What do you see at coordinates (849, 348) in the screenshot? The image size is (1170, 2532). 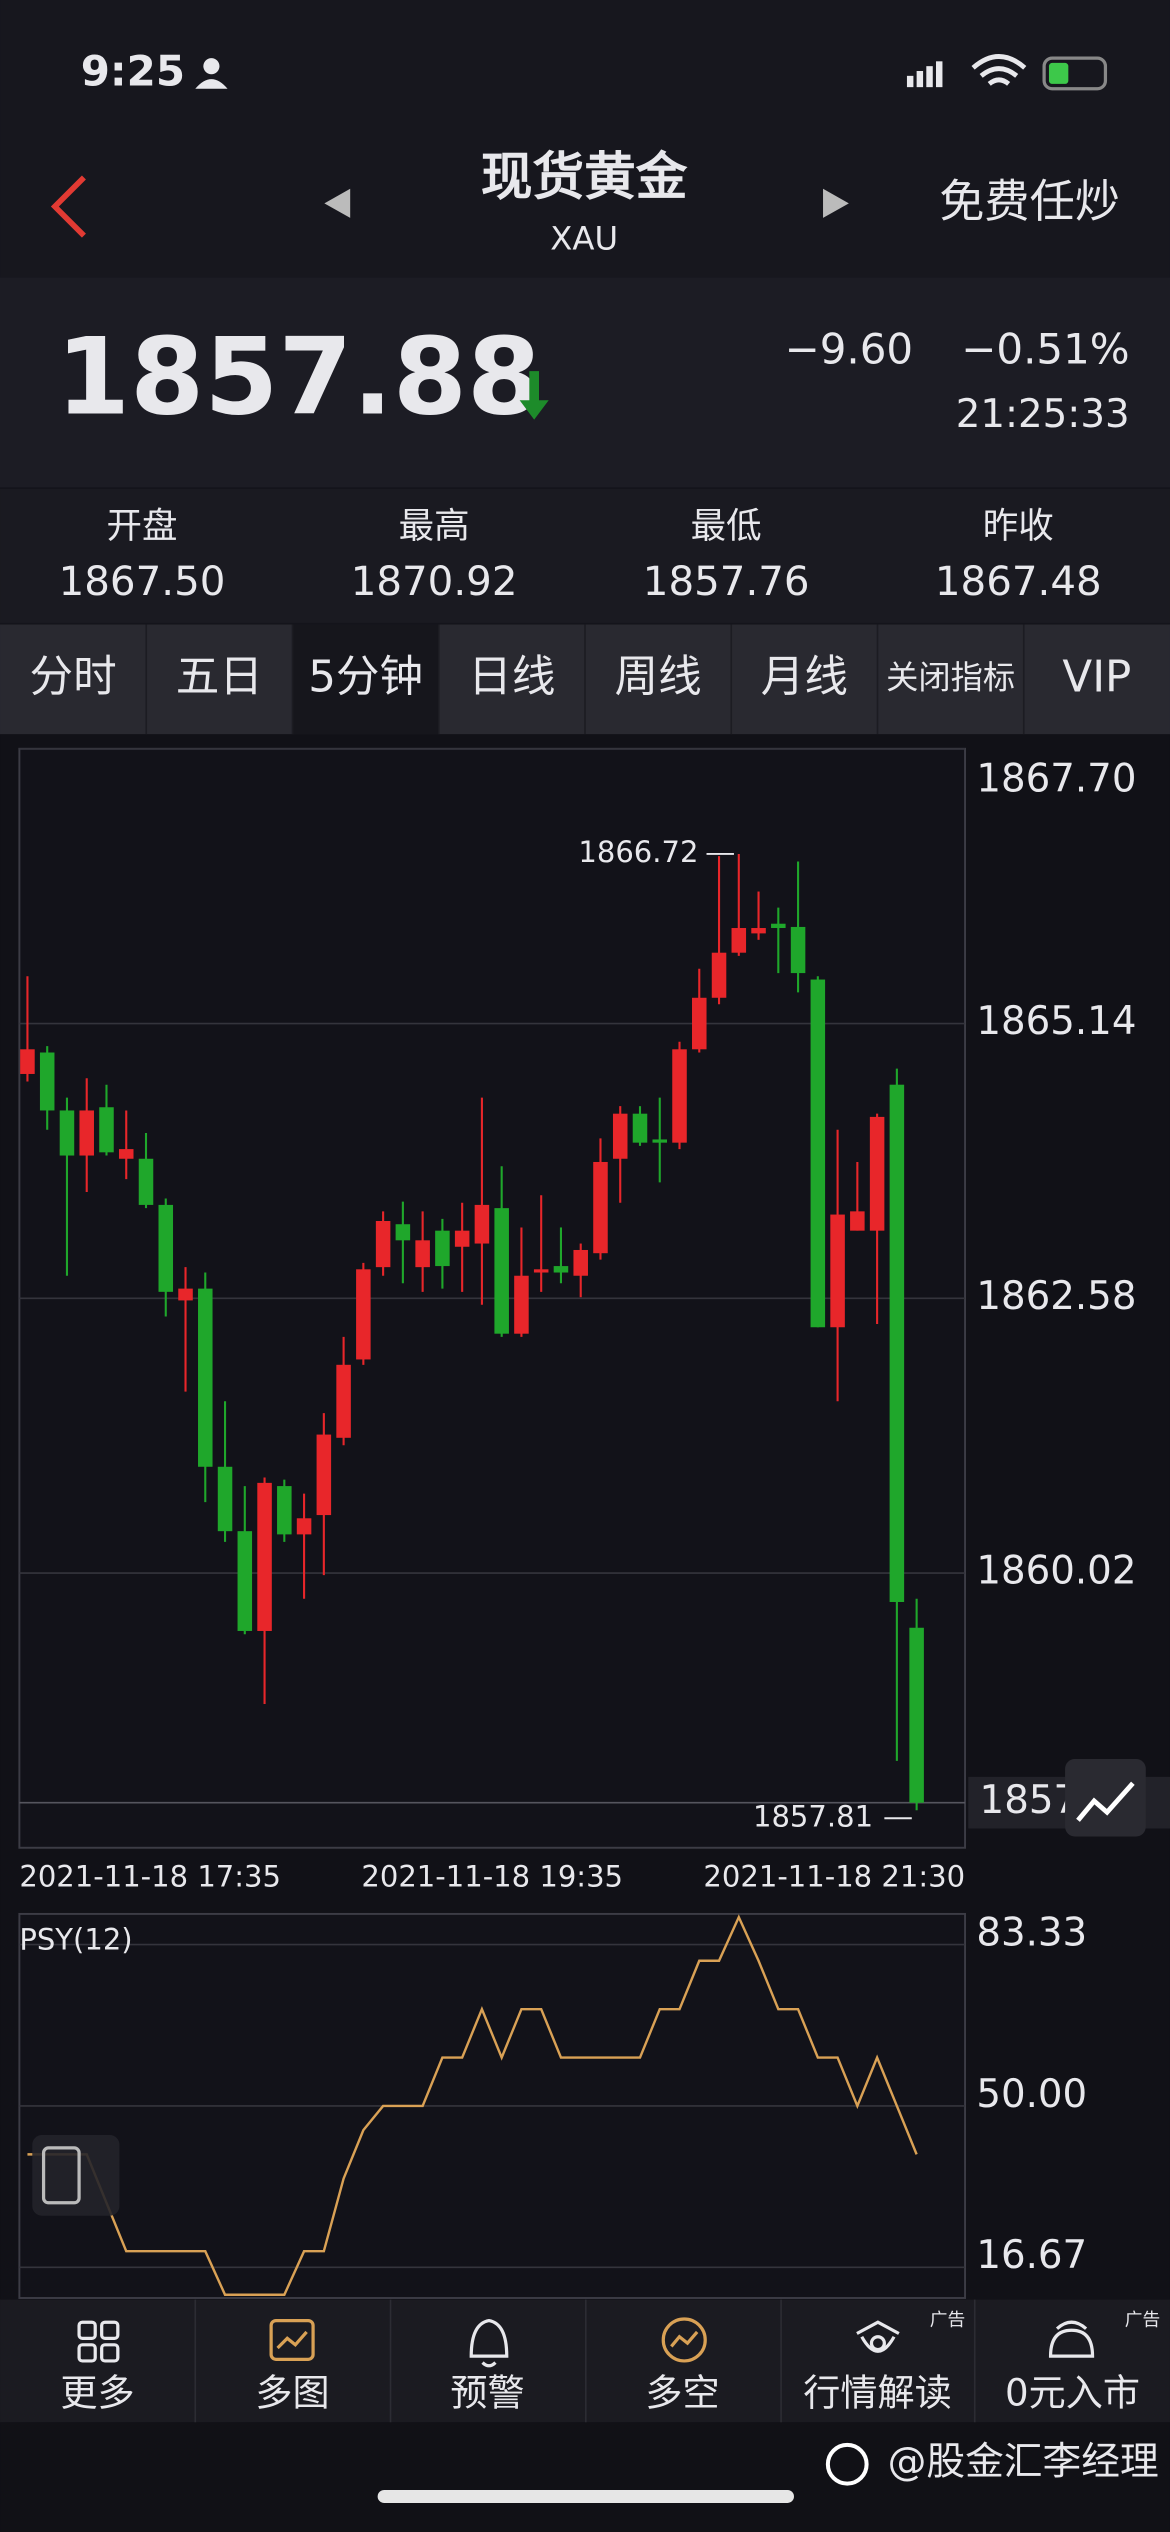 I see `quote-change: −9.60` at bounding box center [849, 348].